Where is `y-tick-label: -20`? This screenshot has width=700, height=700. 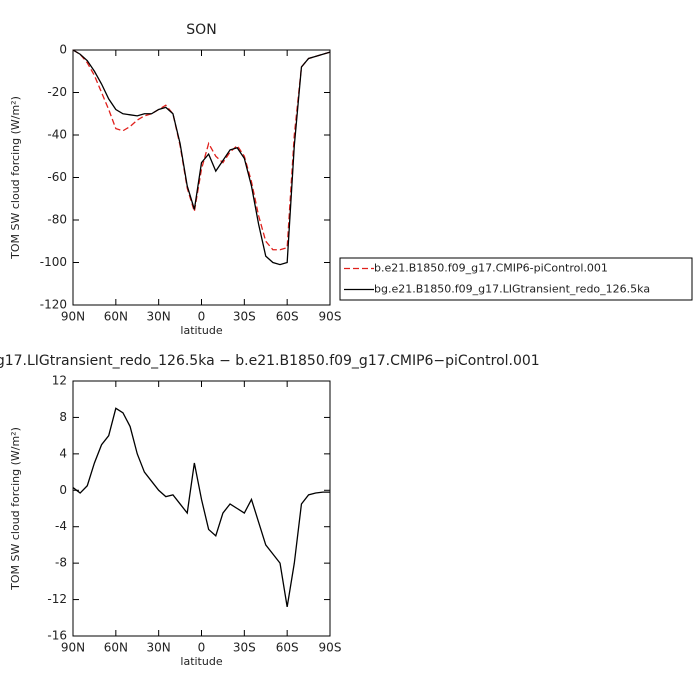
y-tick-label: -20 is located at coordinates (57, 92).